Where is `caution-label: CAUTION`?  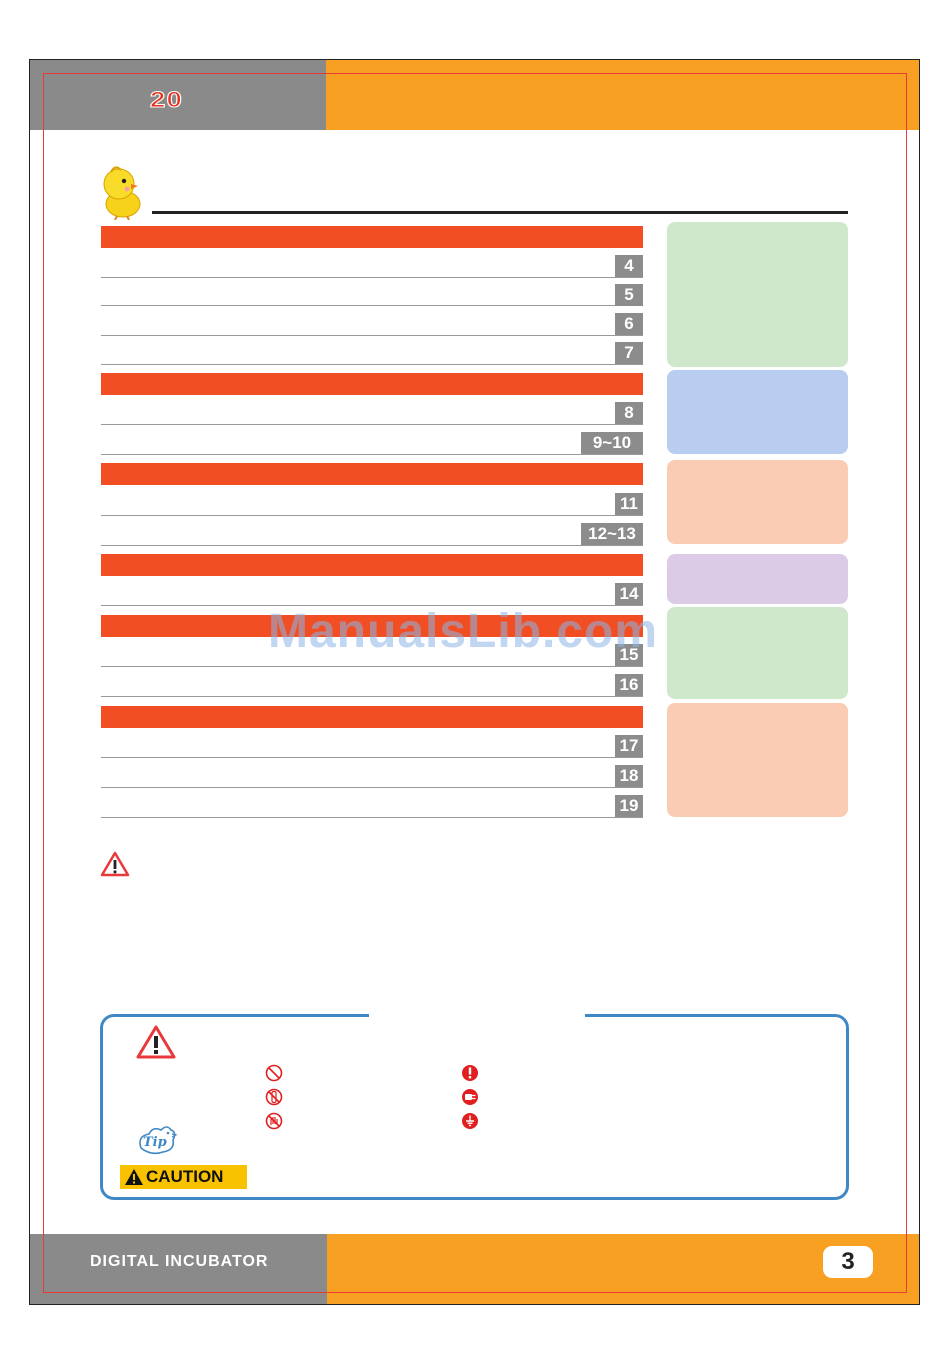 caution-label: CAUTION is located at coordinates (185, 1176).